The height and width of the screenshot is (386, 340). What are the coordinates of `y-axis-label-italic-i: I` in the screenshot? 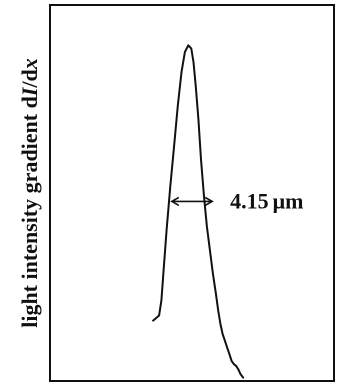 It's located at (29, 91).